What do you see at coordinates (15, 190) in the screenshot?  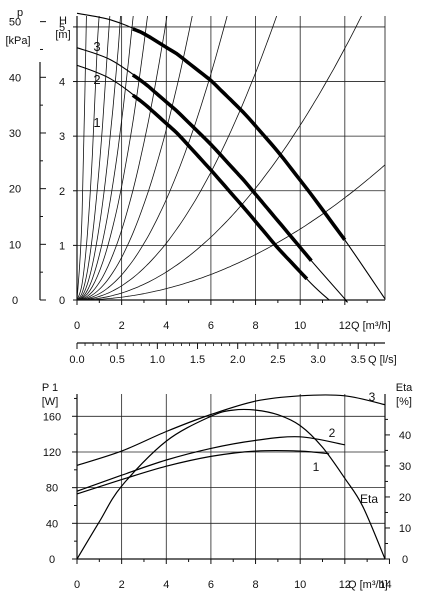 I see `p-tick-label: 20` at bounding box center [15, 190].